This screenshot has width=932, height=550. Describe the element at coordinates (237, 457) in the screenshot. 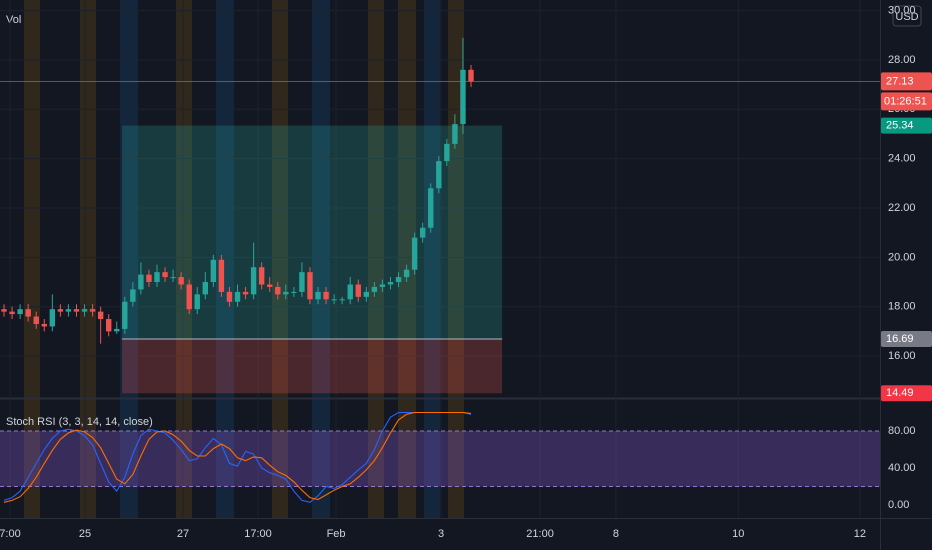

I see `series-line` at that location.